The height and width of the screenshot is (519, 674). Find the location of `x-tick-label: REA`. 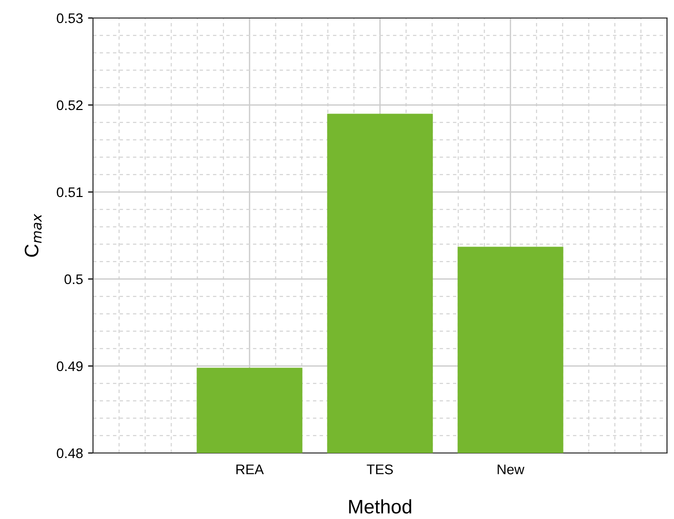

x-tick-label: REA is located at coordinates (250, 469).